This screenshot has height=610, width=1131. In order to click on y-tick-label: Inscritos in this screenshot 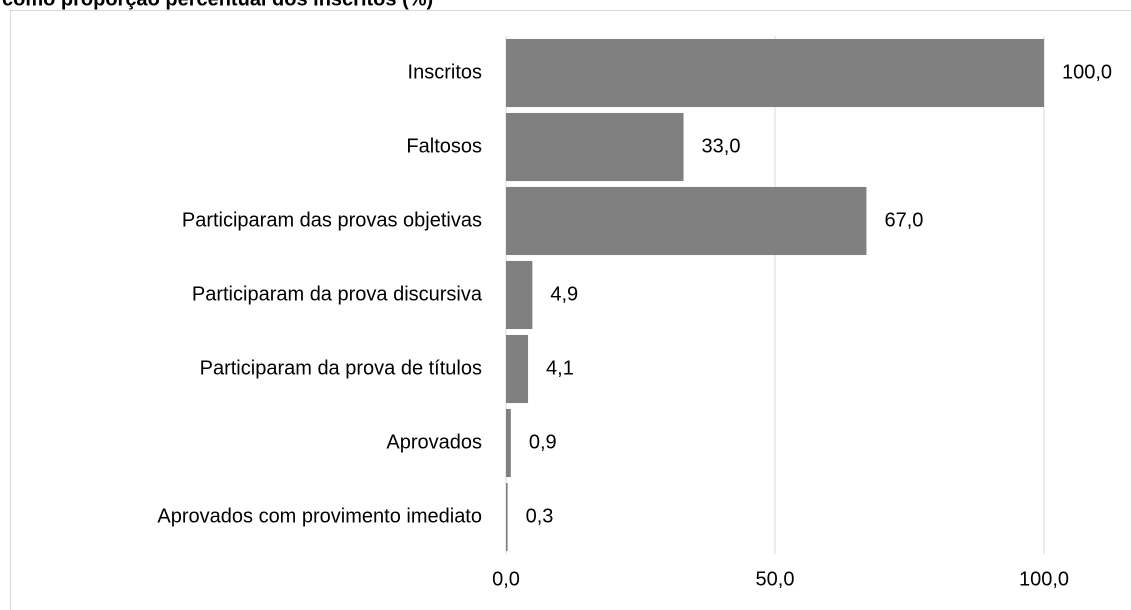, I will do `click(445, 72)`.